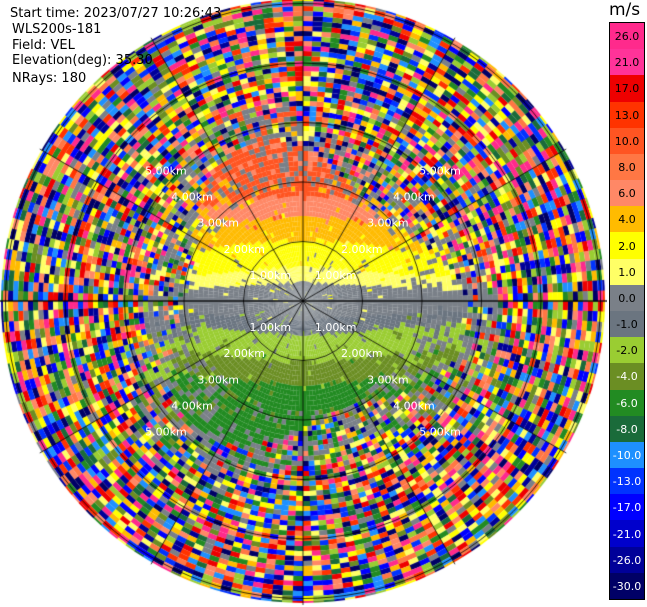 This screenshot has width=647, height=607. I want to click on colorbar-tick-label: 2.0, so click(627, 246).